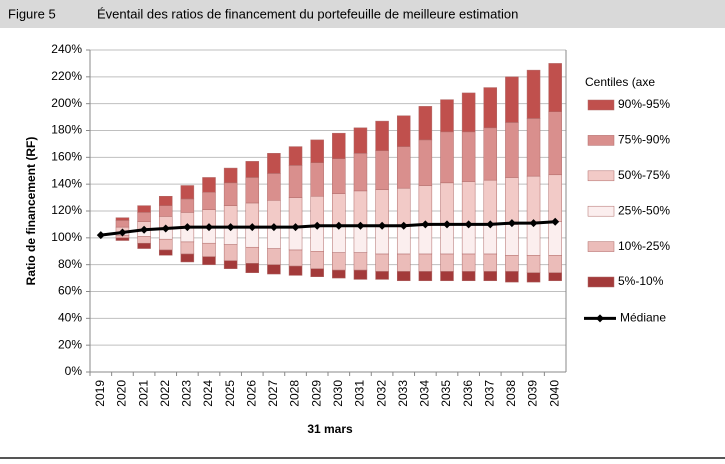 The image size is (725, 464). I want to click on x-tick-label: 2030, so click(338, 393).